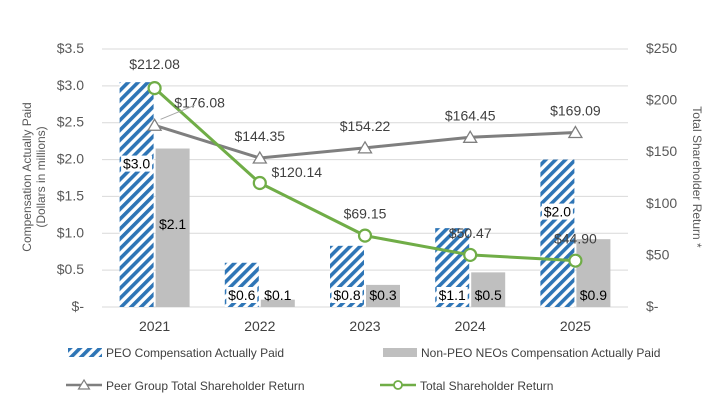 The height and width of the screenshot is (407, 718). What do you see at coordinates (84, 384) in the screenshot?
I see `legend-triangle-marker` at bounding box center [84, 384].